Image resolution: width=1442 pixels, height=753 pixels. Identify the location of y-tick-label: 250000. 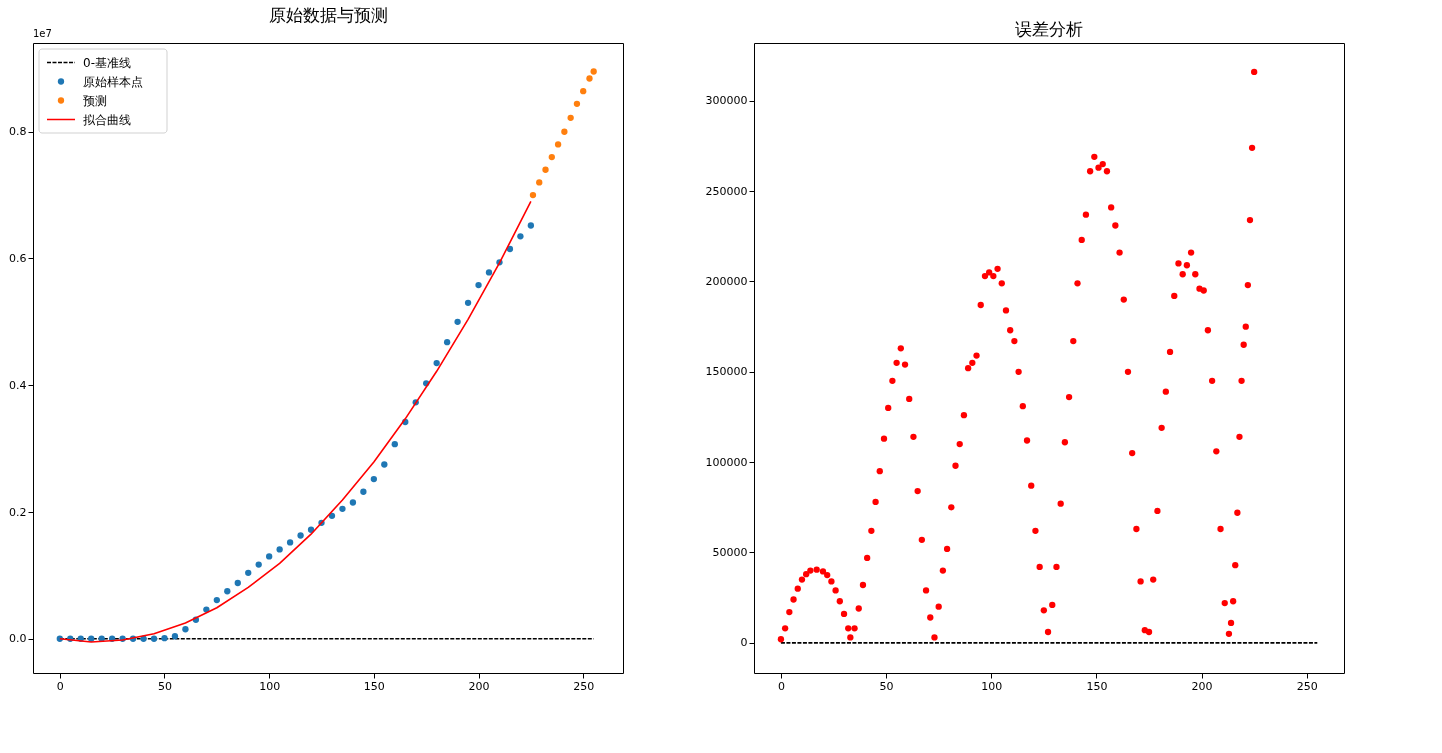
(726, 191).